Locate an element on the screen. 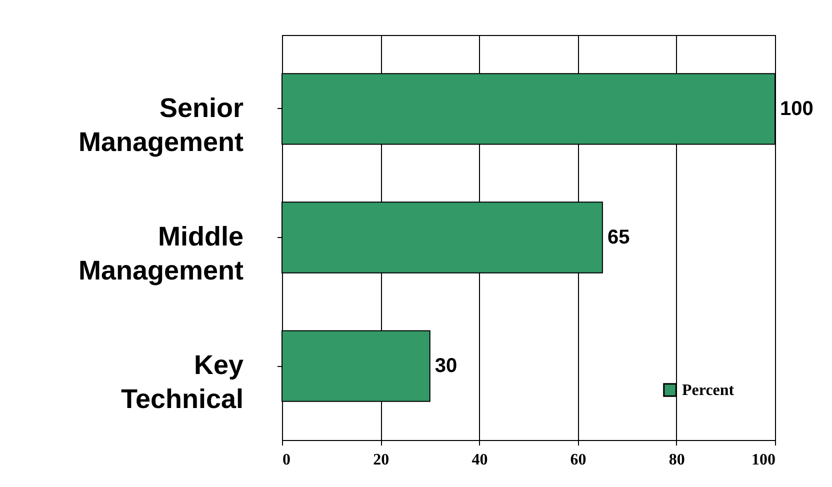  x-tick-label: 80 is located at coordinates (676, 460).